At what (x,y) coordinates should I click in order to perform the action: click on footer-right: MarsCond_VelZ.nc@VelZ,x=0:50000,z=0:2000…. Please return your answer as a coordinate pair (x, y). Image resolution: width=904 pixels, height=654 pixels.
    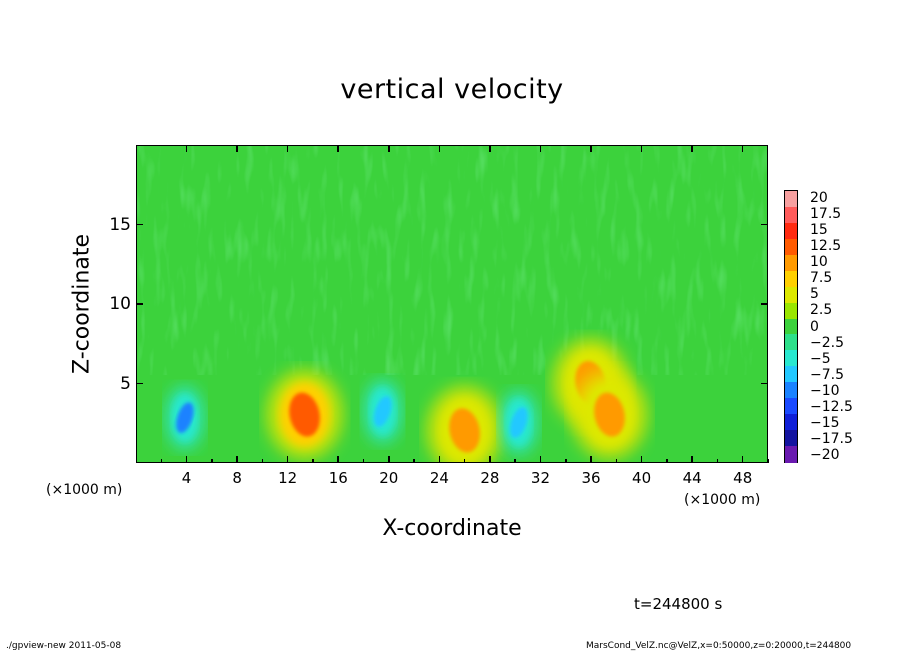
    Looking at the image, I should click on (719, 646).